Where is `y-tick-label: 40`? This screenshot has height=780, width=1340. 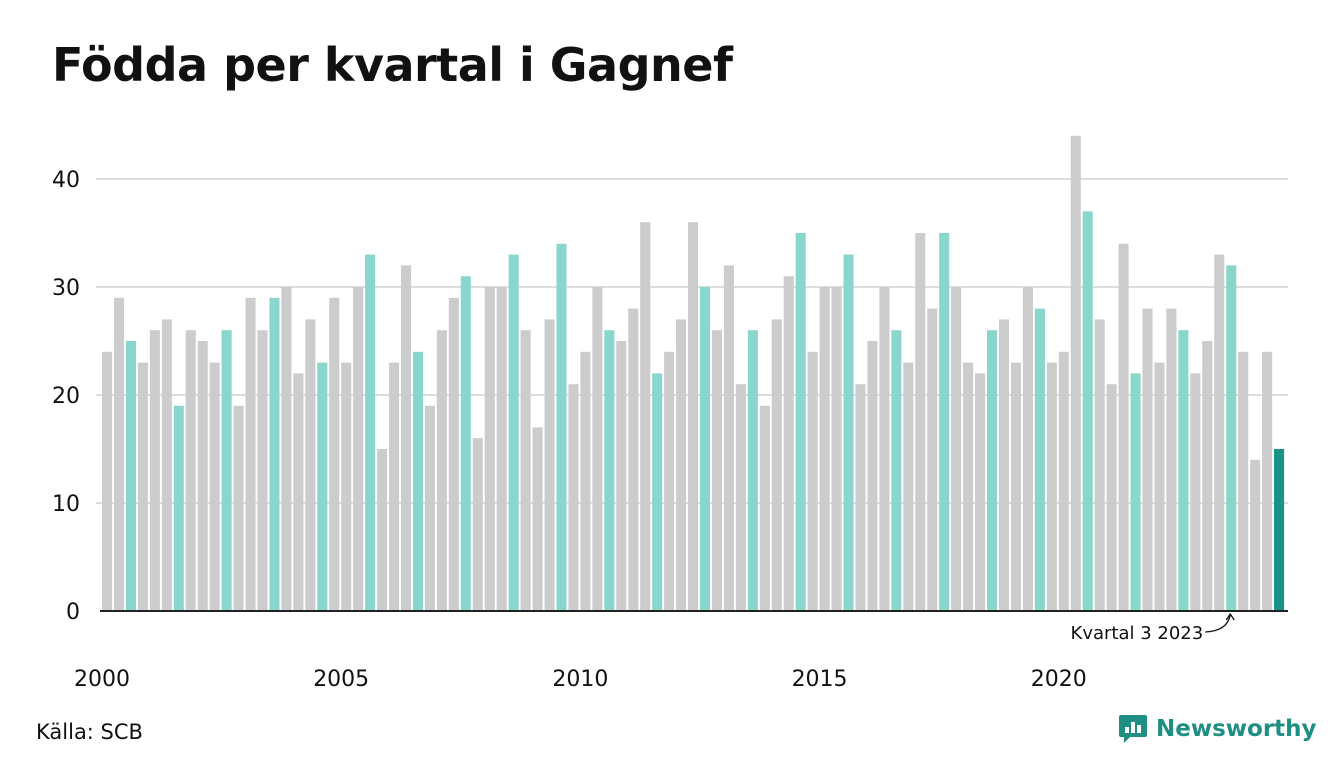 y-tick-label: 40 is located at coordinates (66, 180).